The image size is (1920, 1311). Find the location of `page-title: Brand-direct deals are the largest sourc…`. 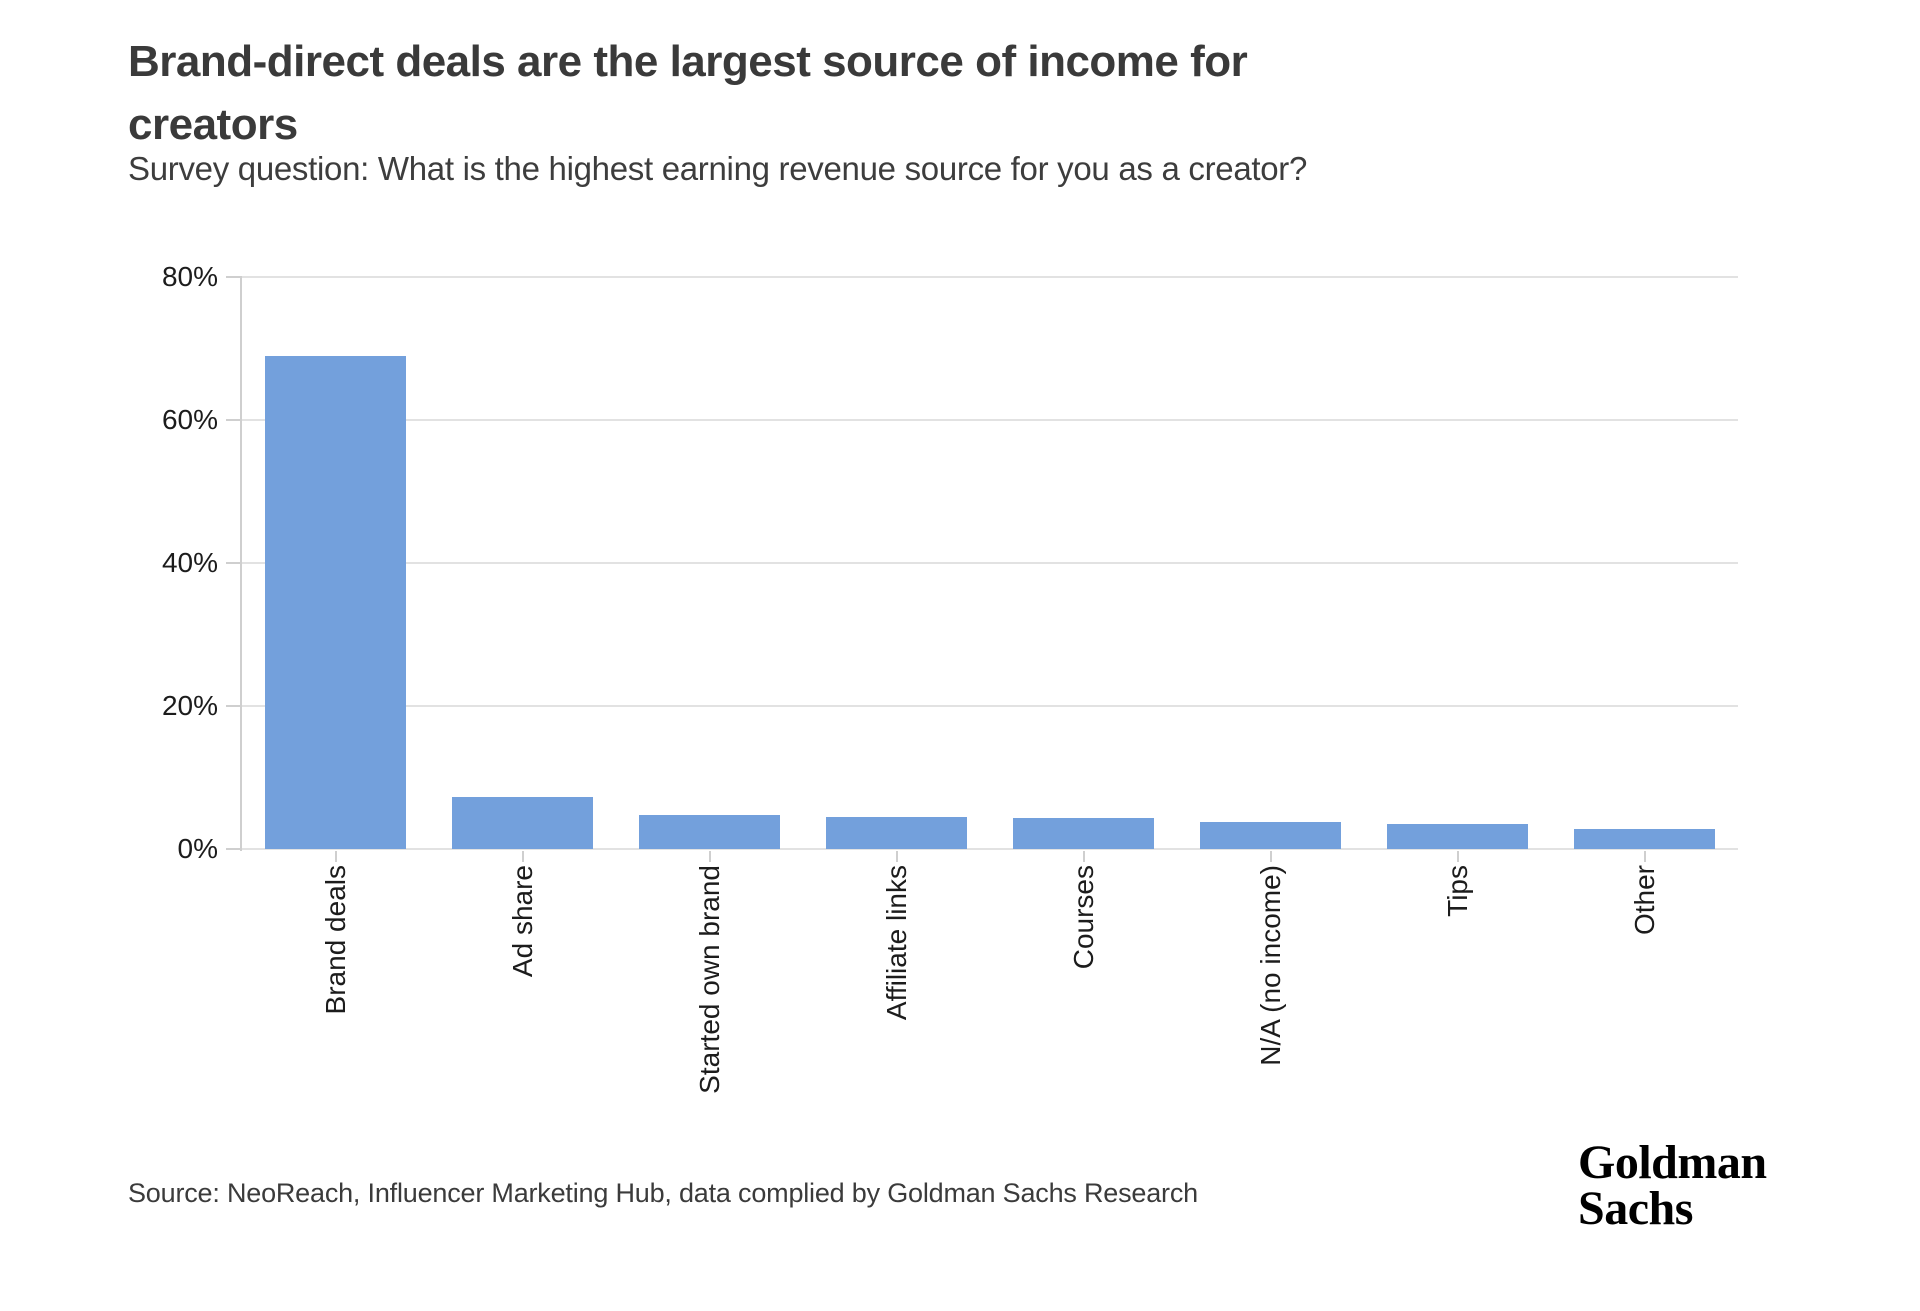

page-title: Brand-direct deals are the largest sourc… is located at coordinates (828, 93).